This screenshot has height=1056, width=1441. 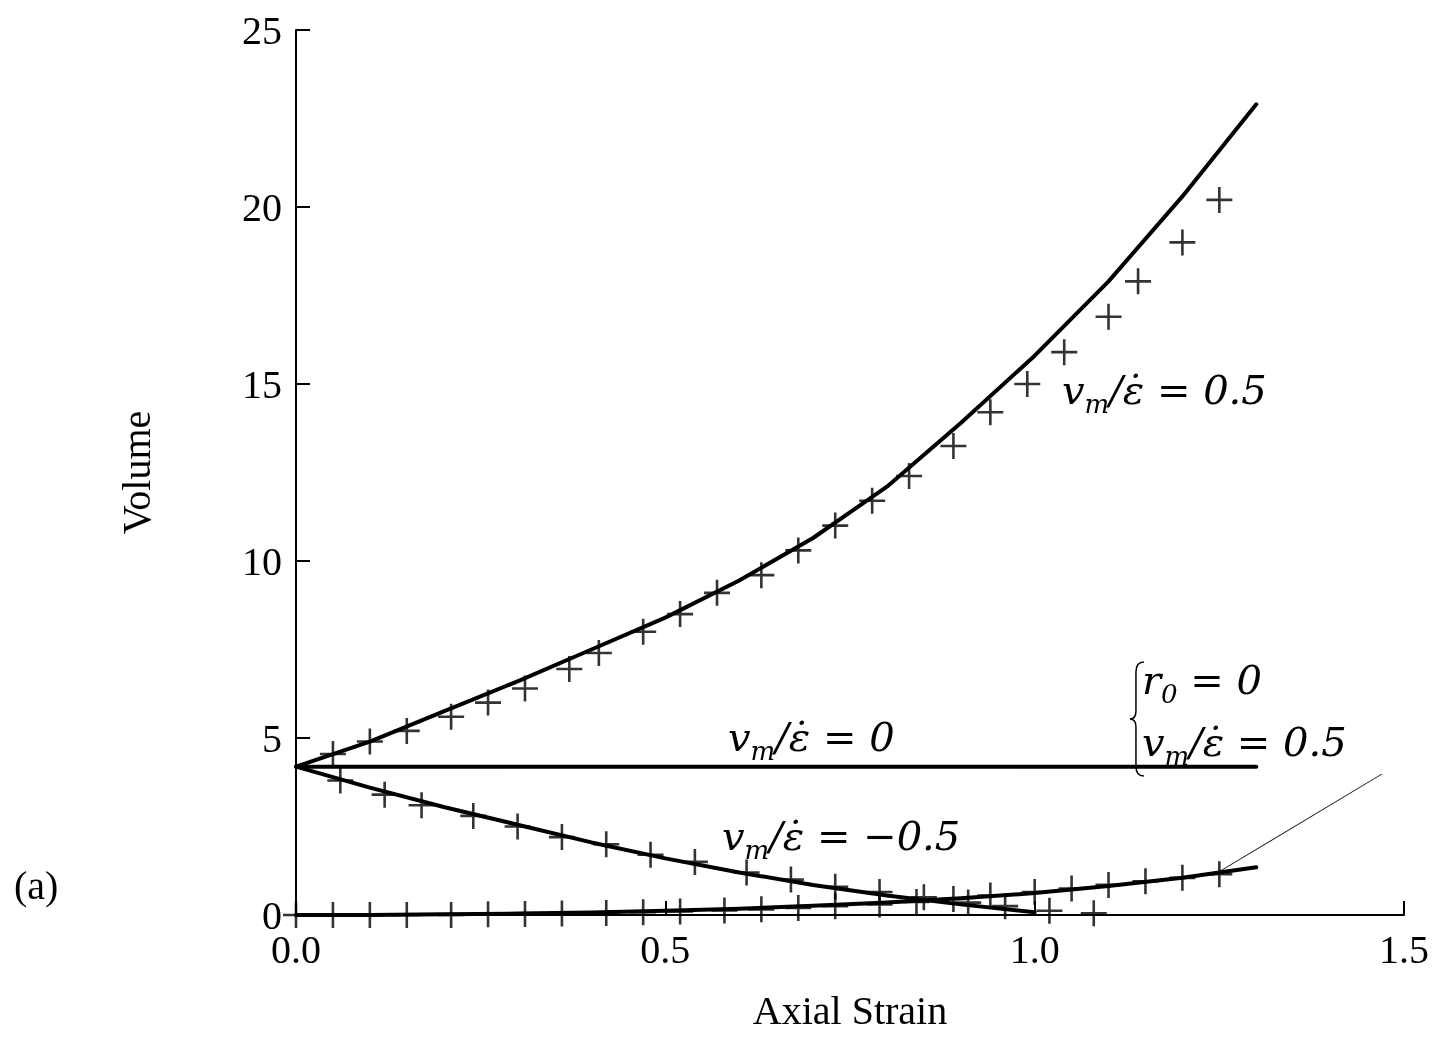 I want to click on annotation: v$_{m}$/ε̇ = 0, so click(x=811, y=740).